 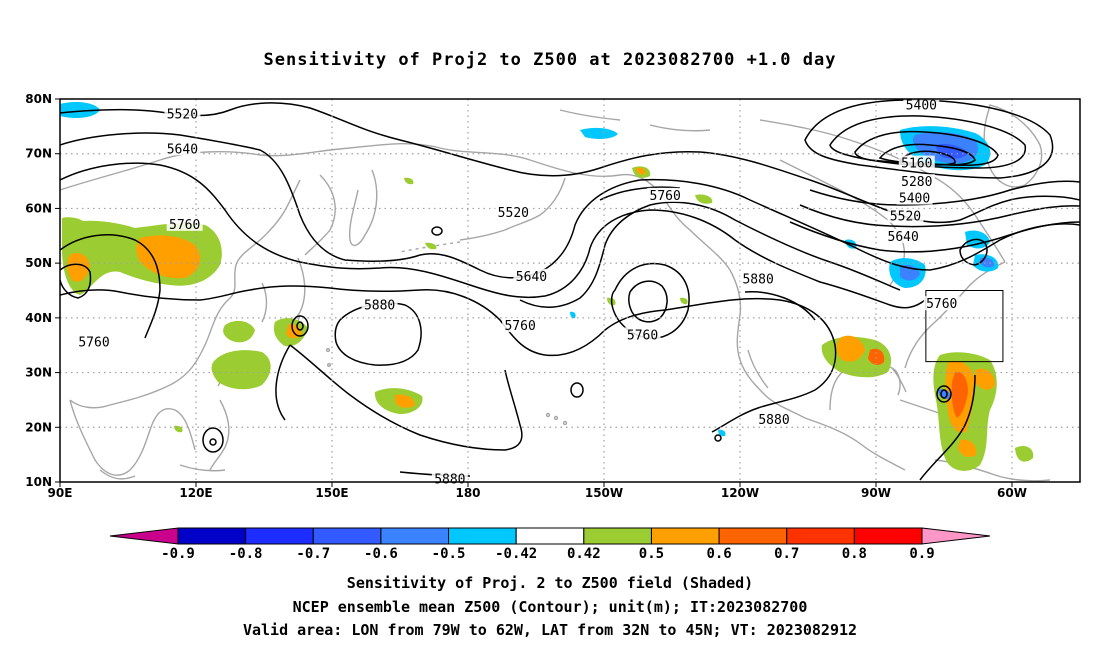 What do you see at coordinates (60, 493) in the screenshot?
I see `lon-tick-label: 90E` at bounding box center [60, 493].